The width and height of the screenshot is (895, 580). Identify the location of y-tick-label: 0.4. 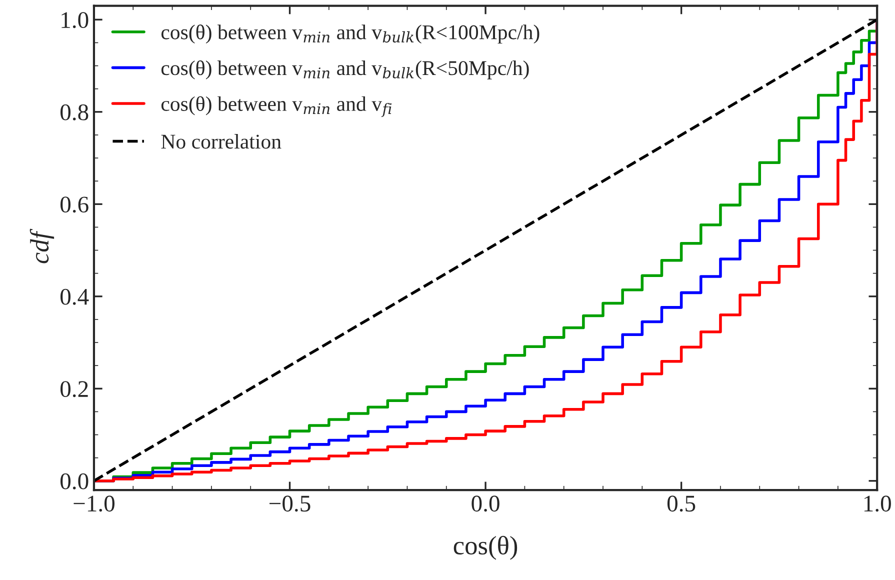
(74, 296).